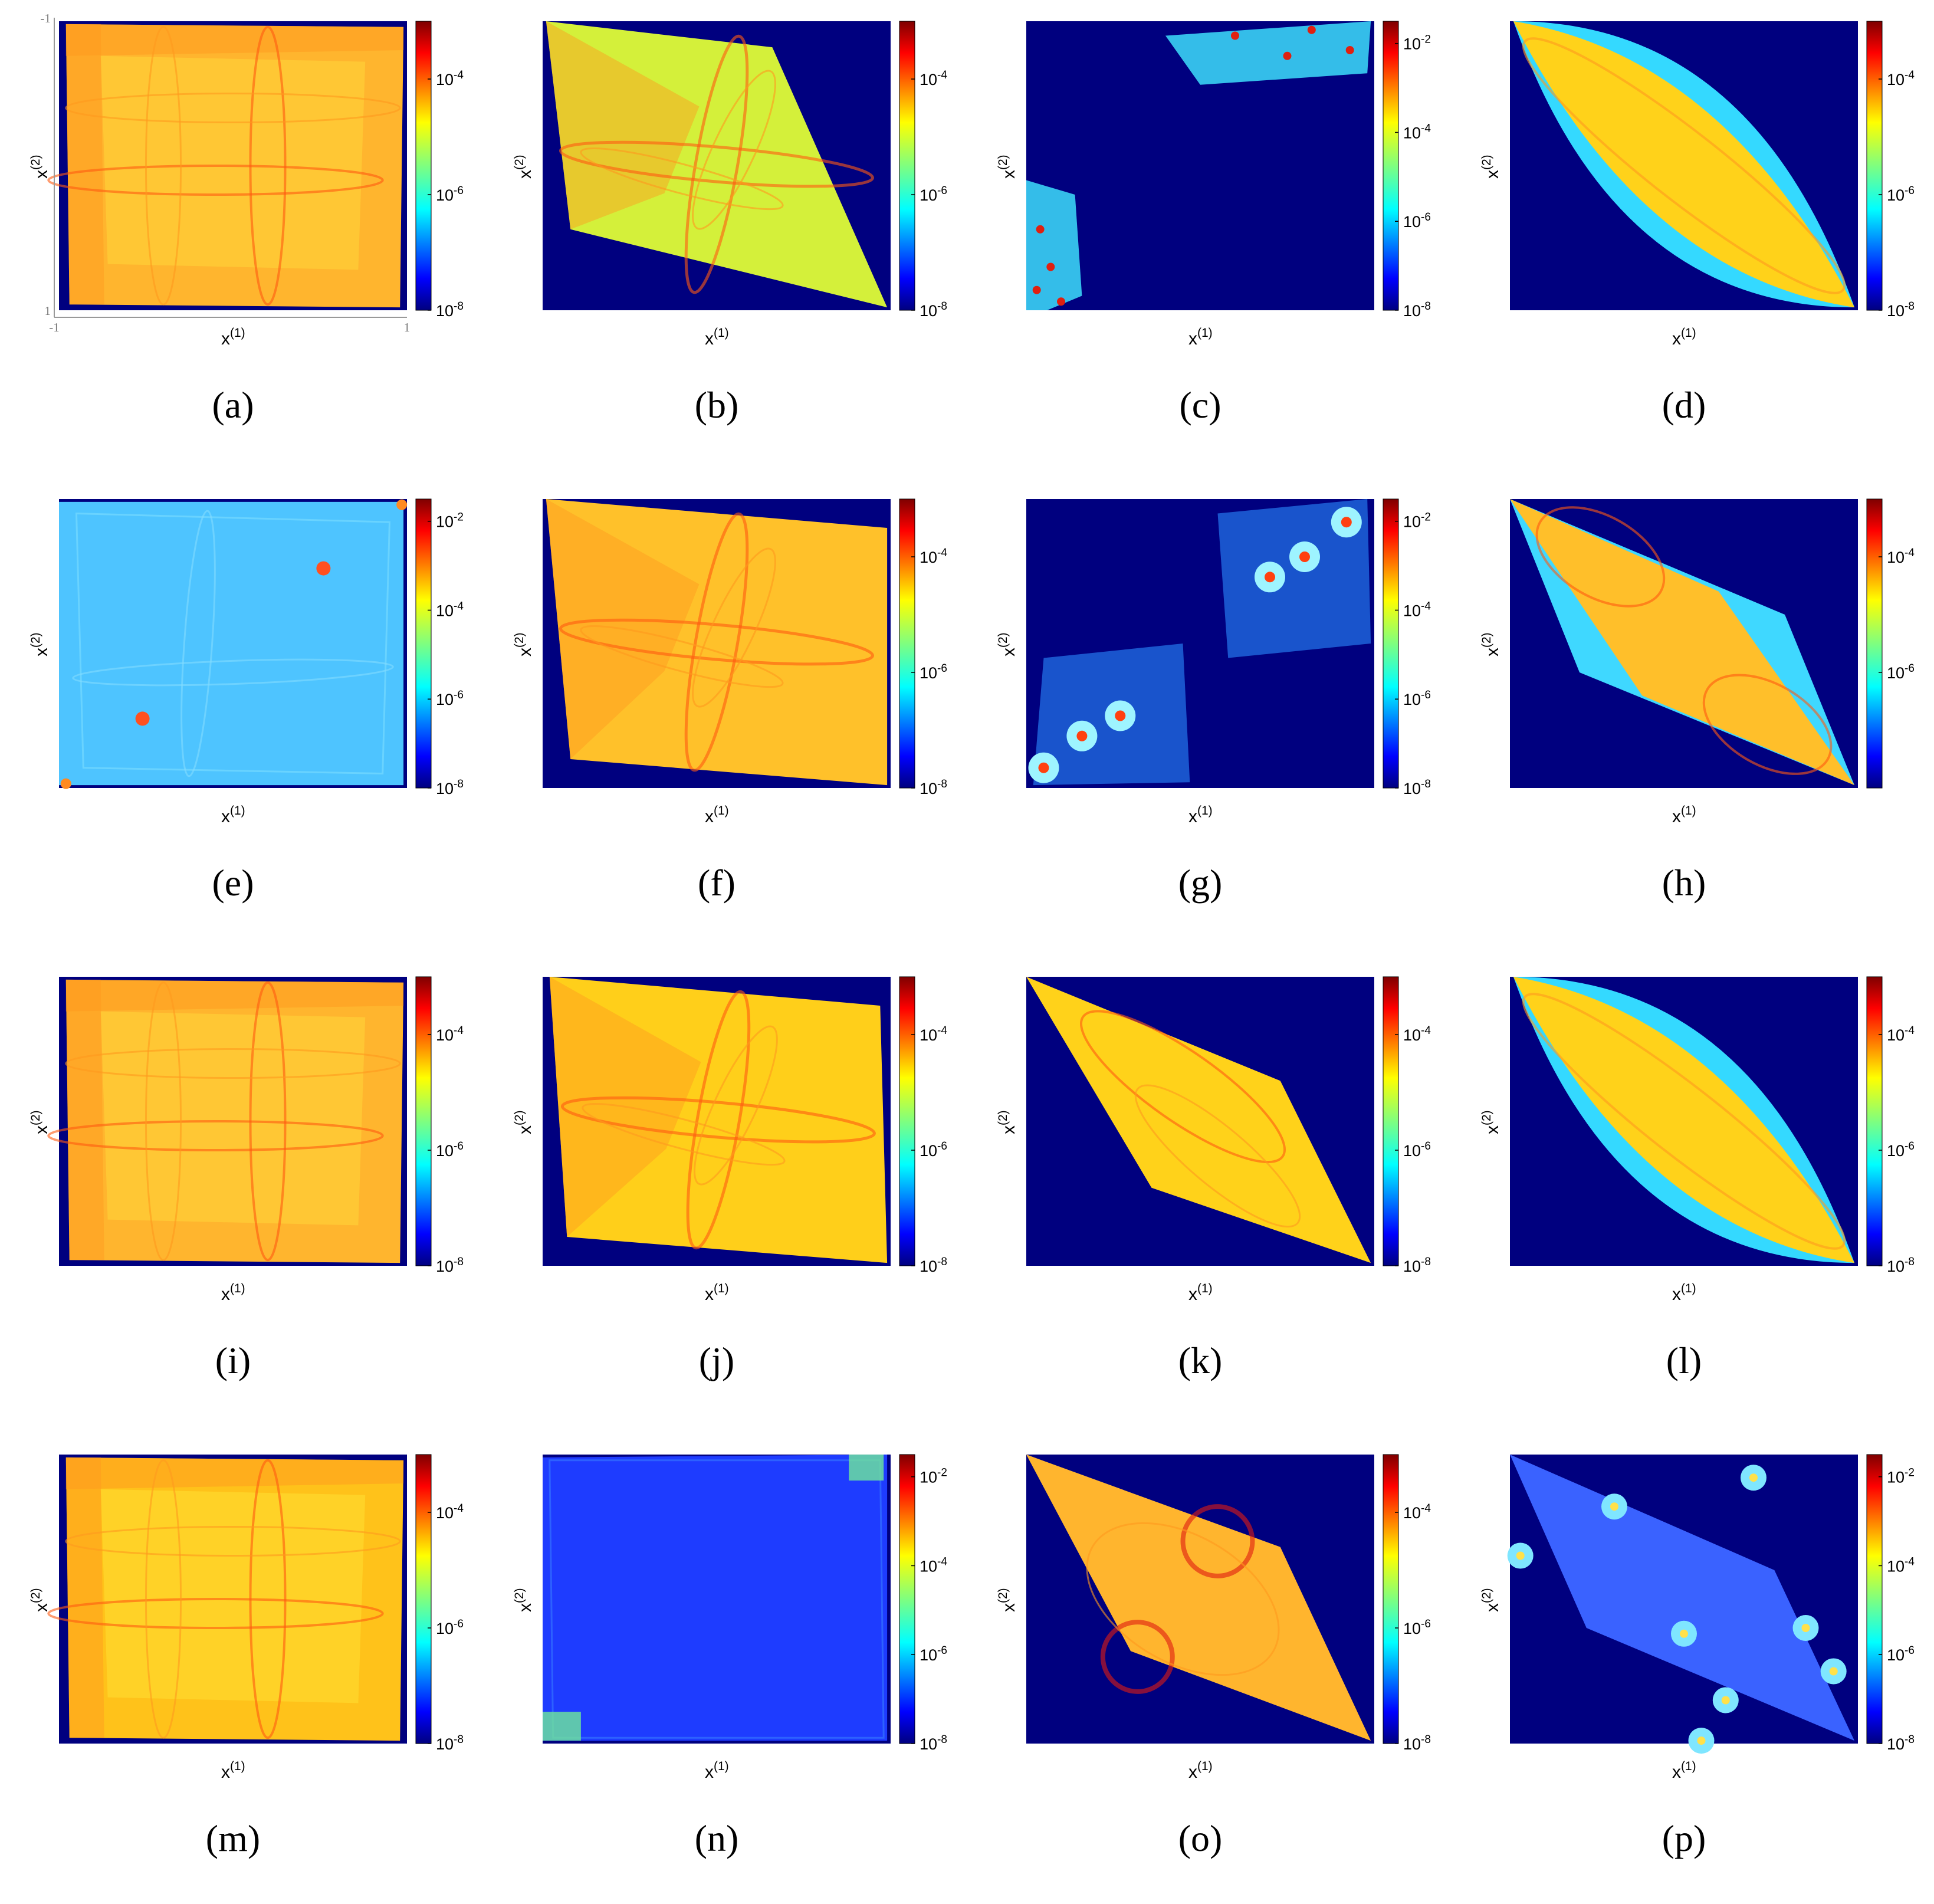 The image size is (1934, 1904). I want to click on panel-caption: (c), so click(1200, 405).